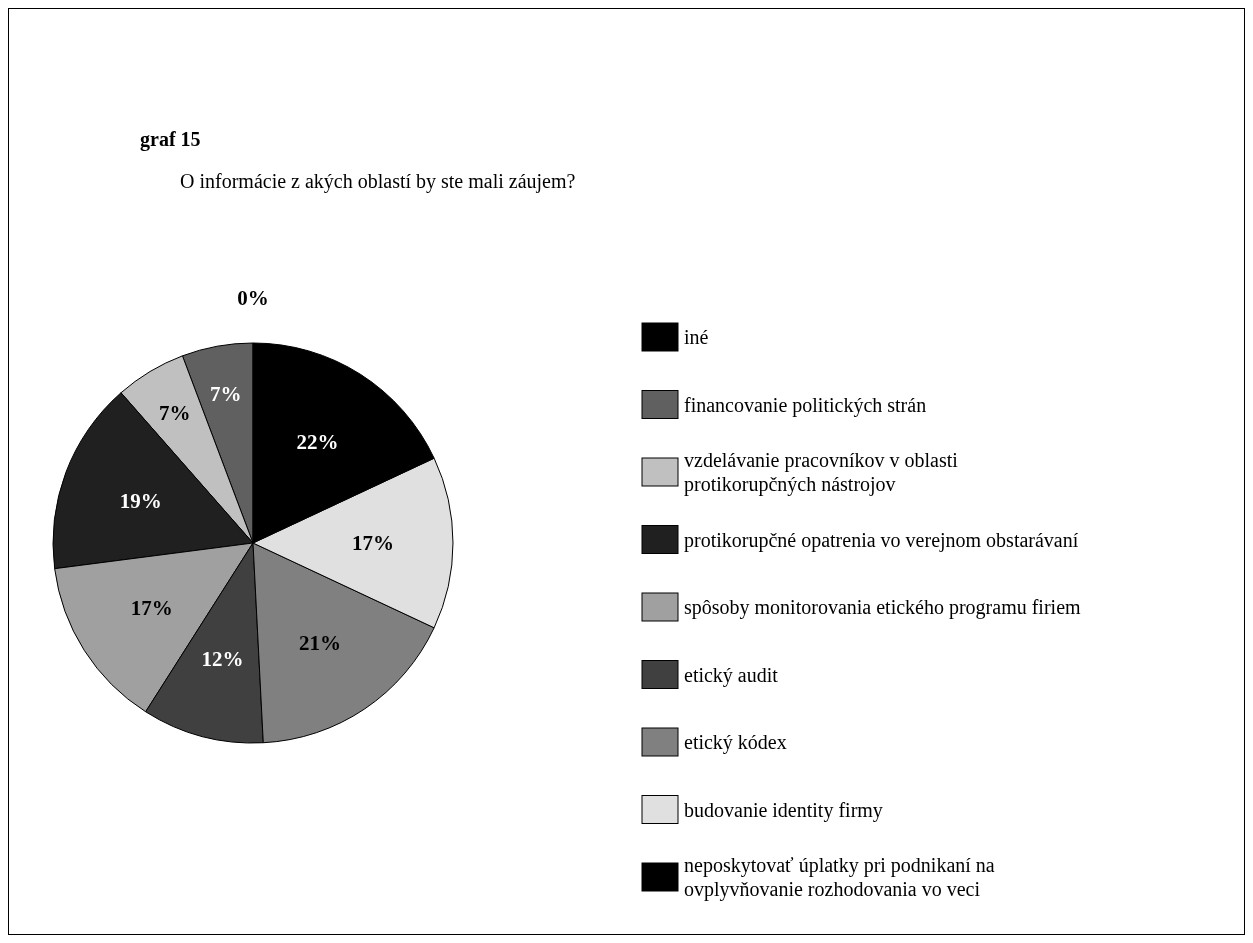  Describe the element at coordinates (821, 472) in the screenshot. I see `legend-label: vzdelávanie pracovníkov v oblasti protikorupčných nástrojov` at that location.